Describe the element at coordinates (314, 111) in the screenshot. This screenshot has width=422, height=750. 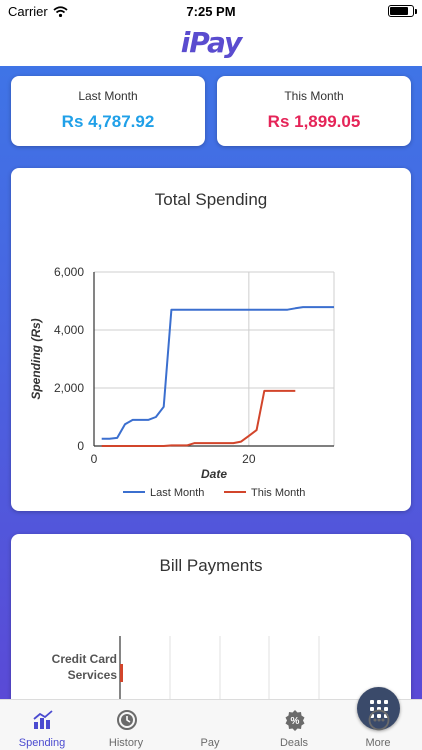
I see `this-month-card: This Month Rs 1,899.05` at that location.